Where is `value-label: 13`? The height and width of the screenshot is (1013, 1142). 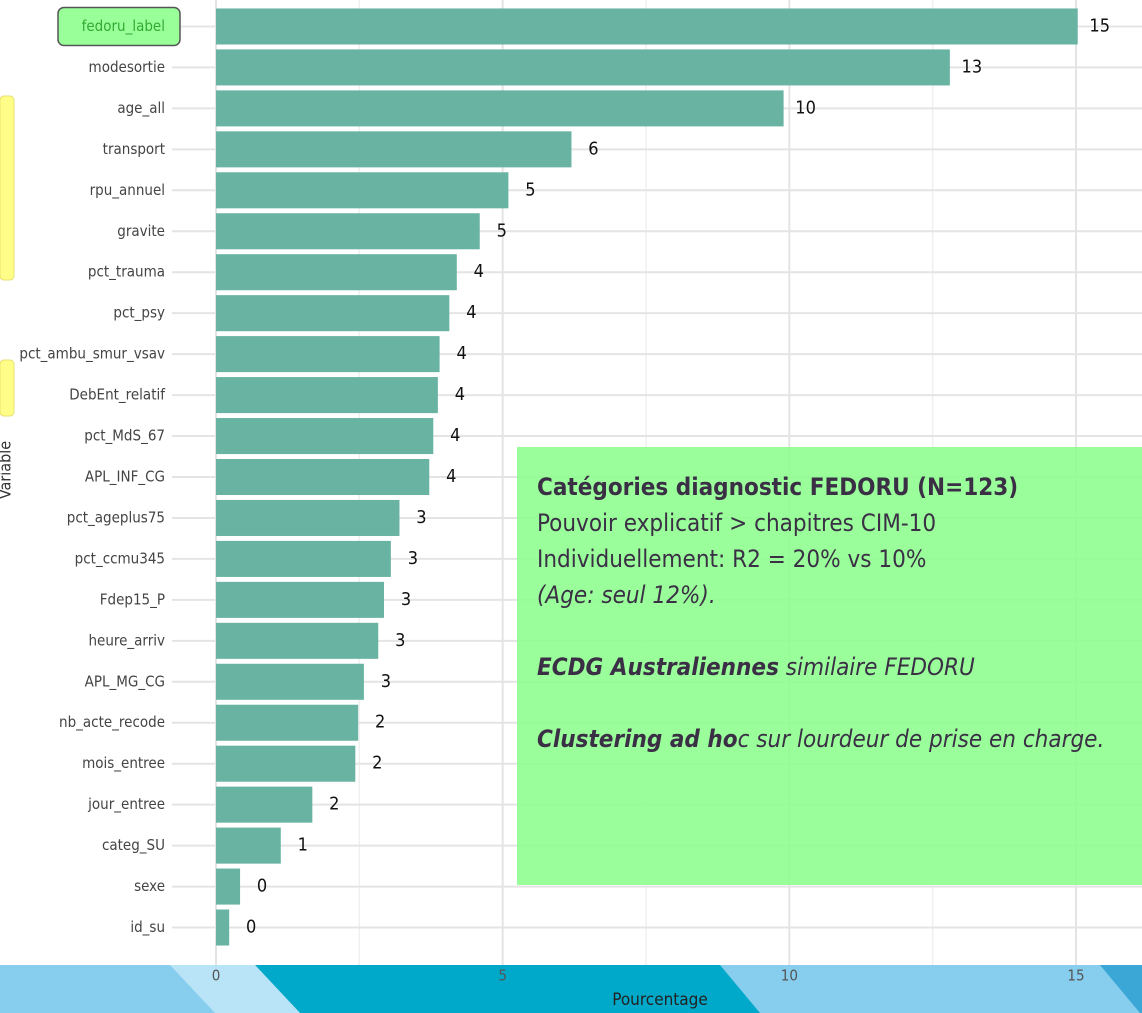 value-label: 13 is located at coordinates (972, 66).